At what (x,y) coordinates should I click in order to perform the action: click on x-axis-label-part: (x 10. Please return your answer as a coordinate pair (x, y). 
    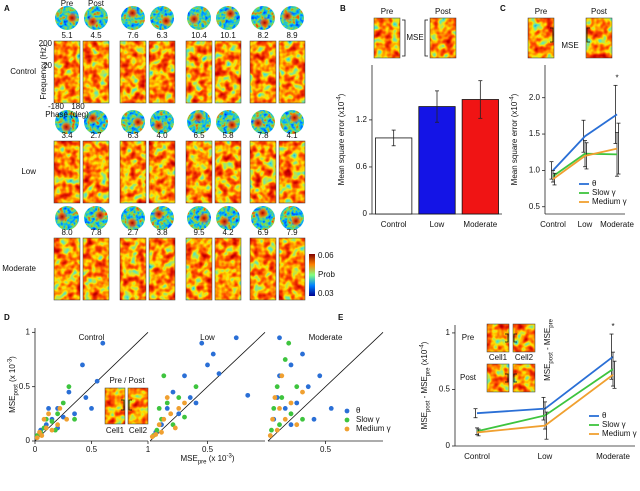
    Looking at the image, I should click on (216, 458).